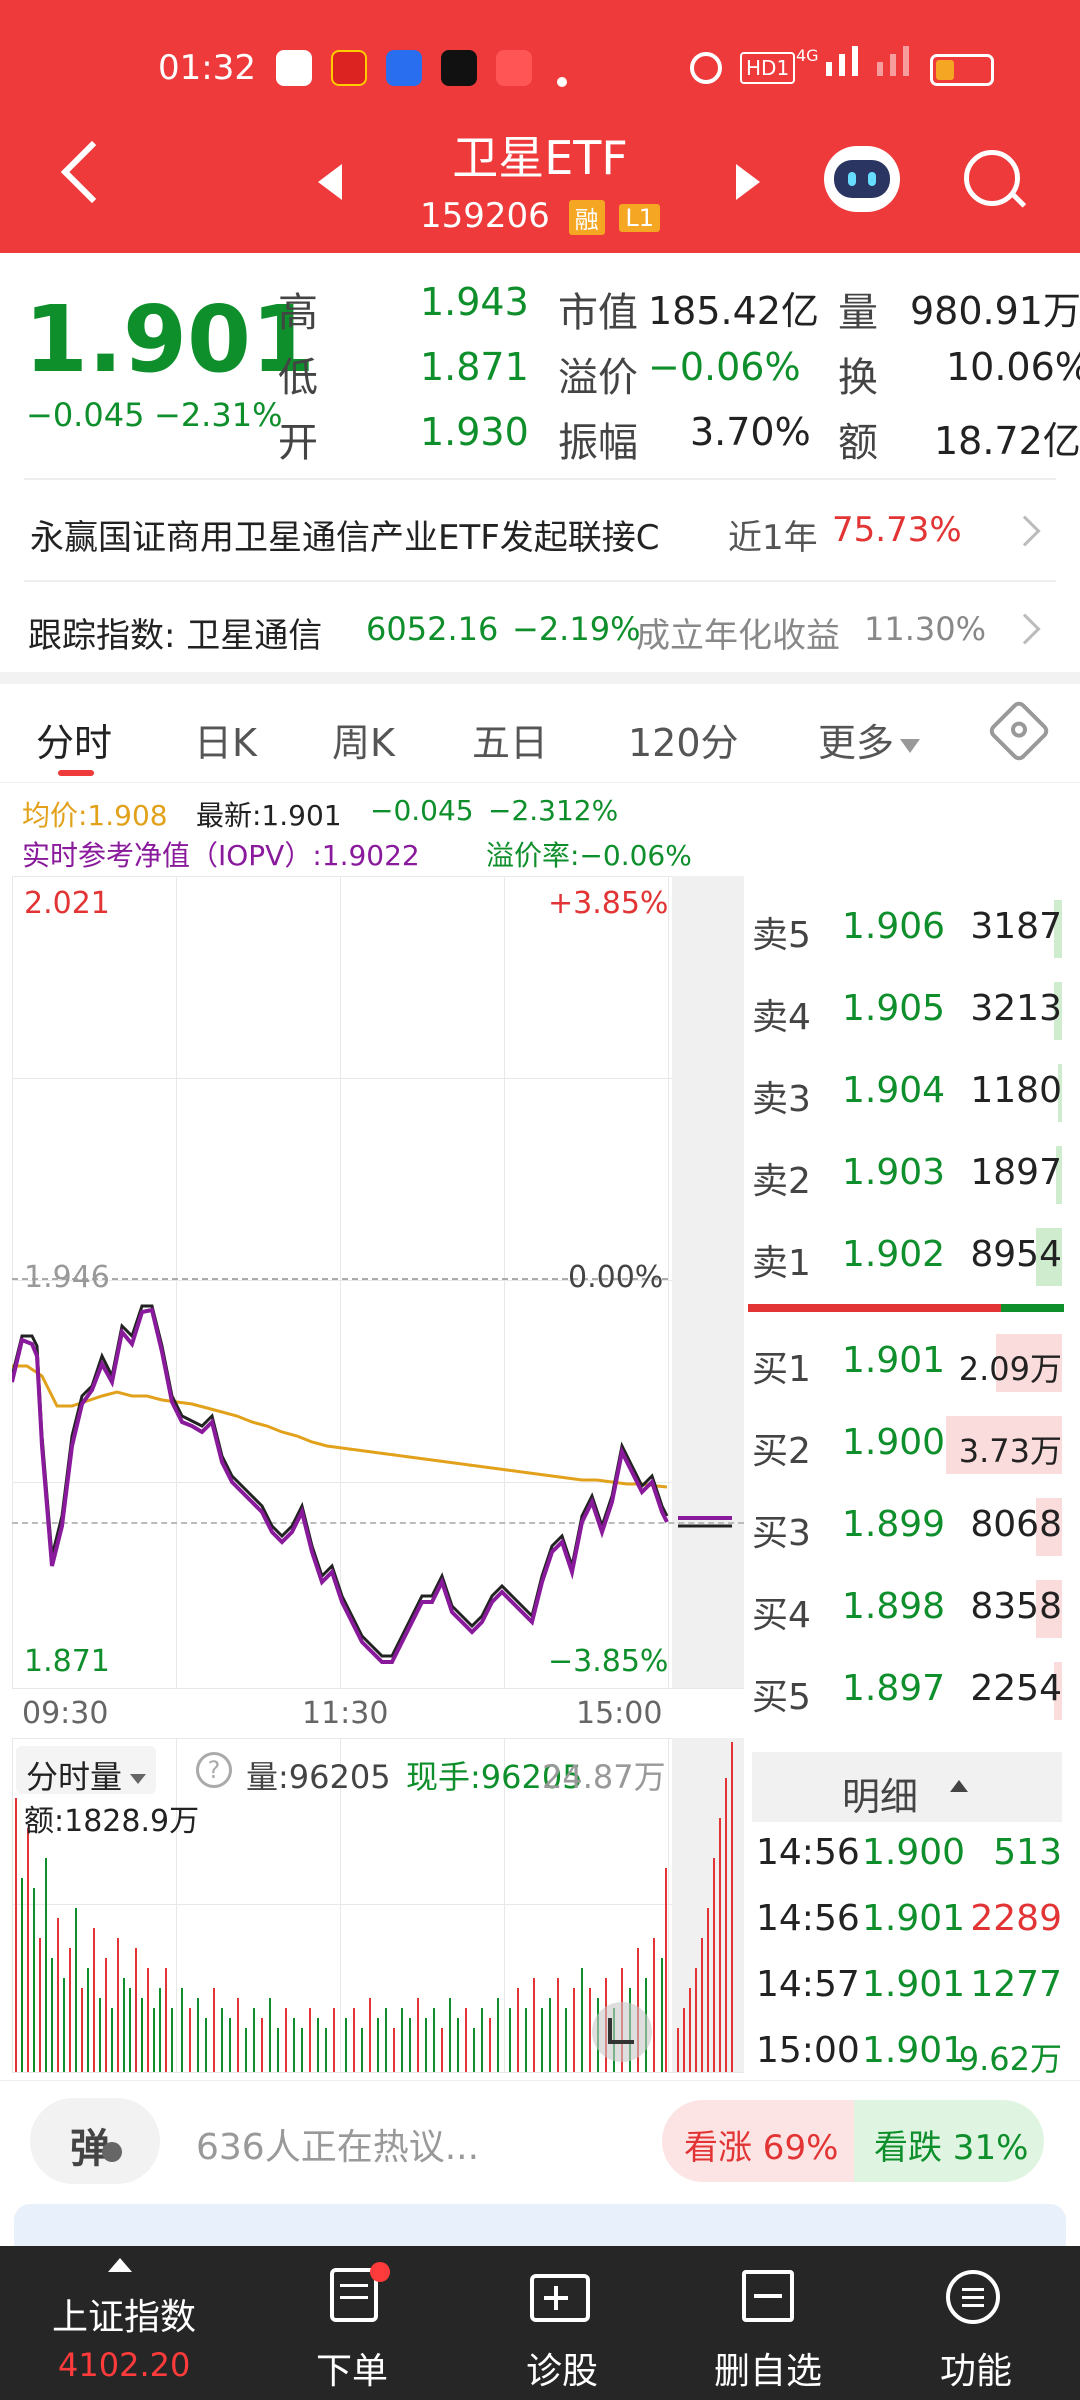 The height and width of the screenshot is (2400, 1080). I want to click on robot-assistant-icon, so click(862, 179).